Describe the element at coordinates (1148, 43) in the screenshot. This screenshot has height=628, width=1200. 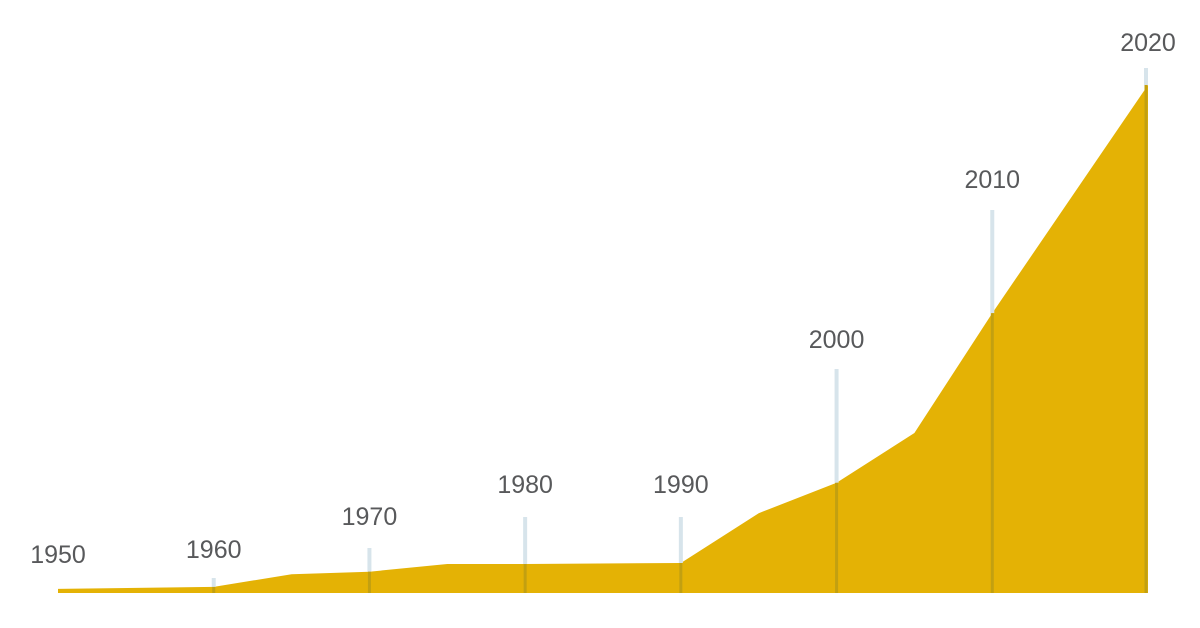
I see `decade-label-2020: 2020` at that location.